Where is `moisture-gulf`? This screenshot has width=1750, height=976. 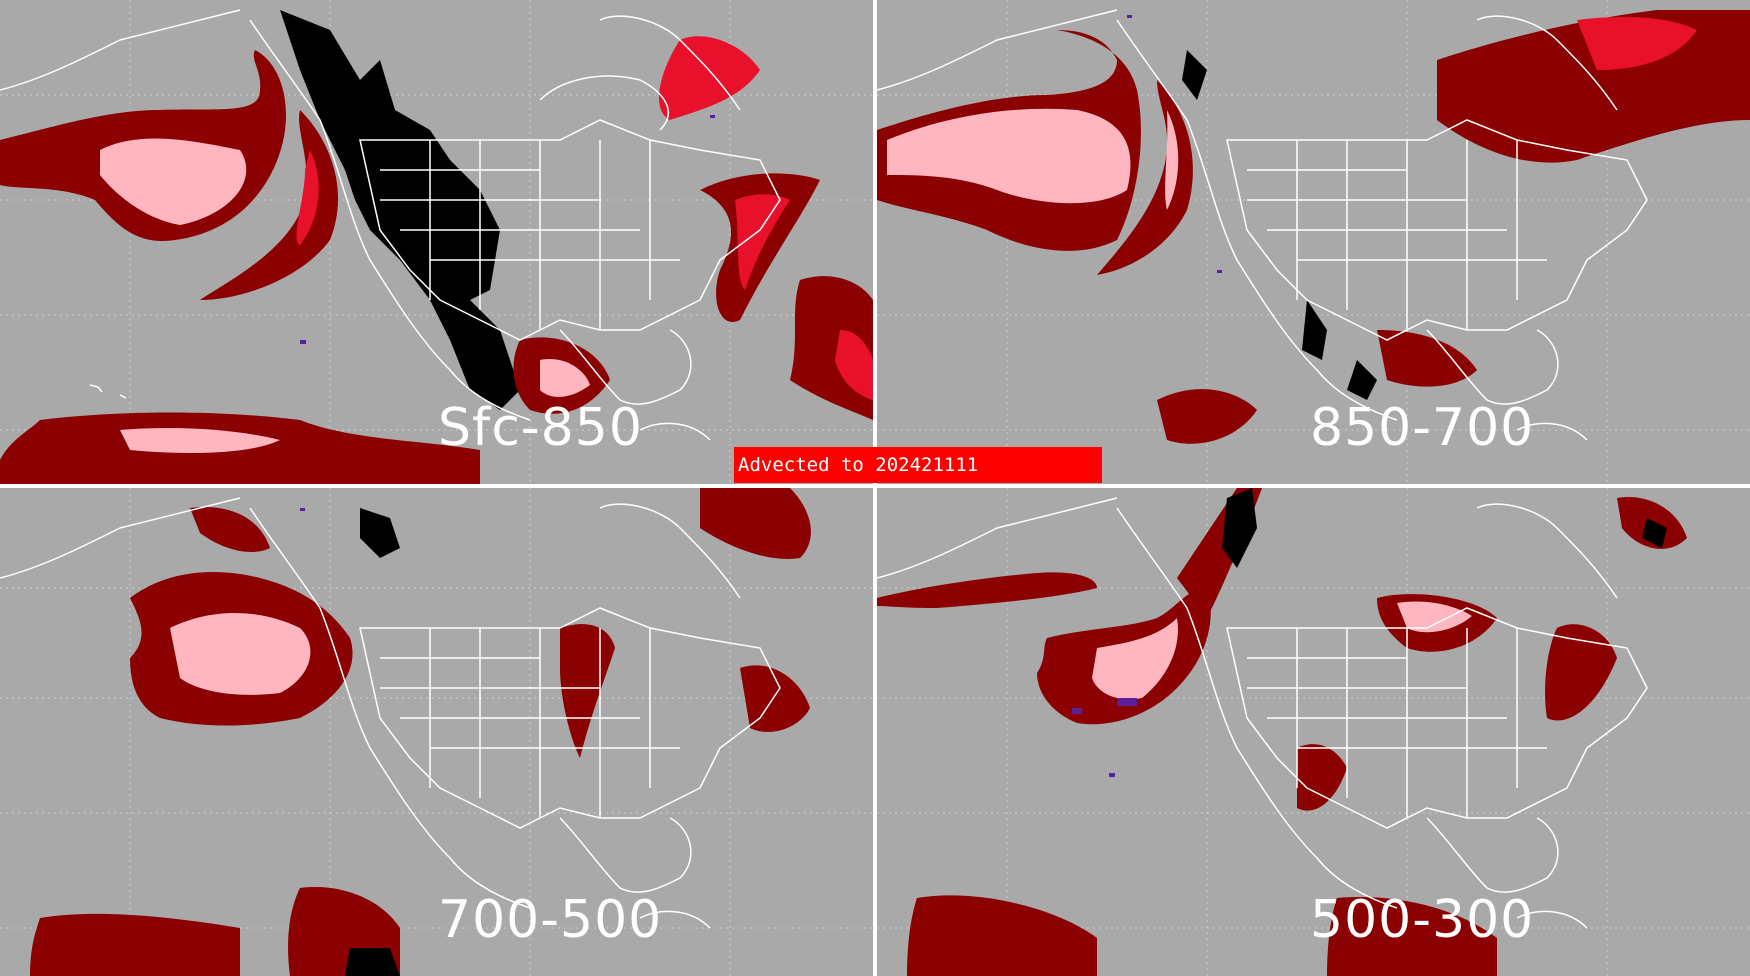
moisture-gulf is located at coordinates (1427, 358).